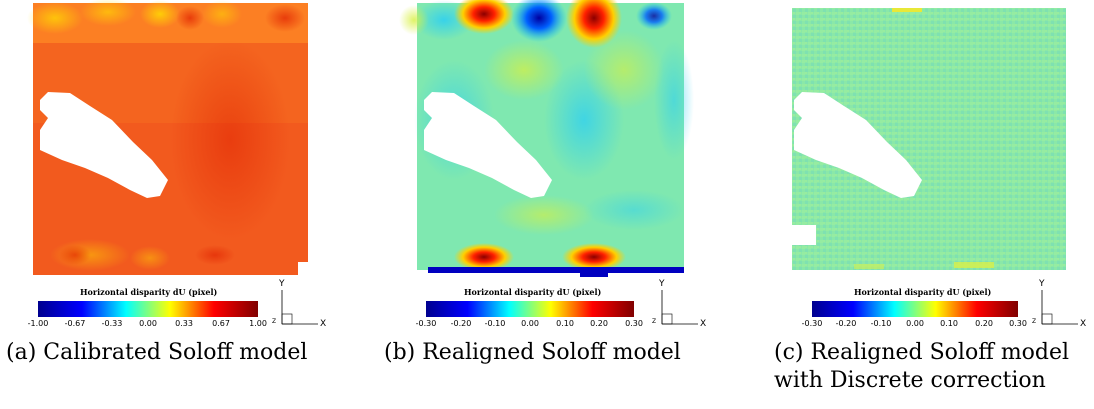  I want to click on colorbar-b, so click(530, 309).